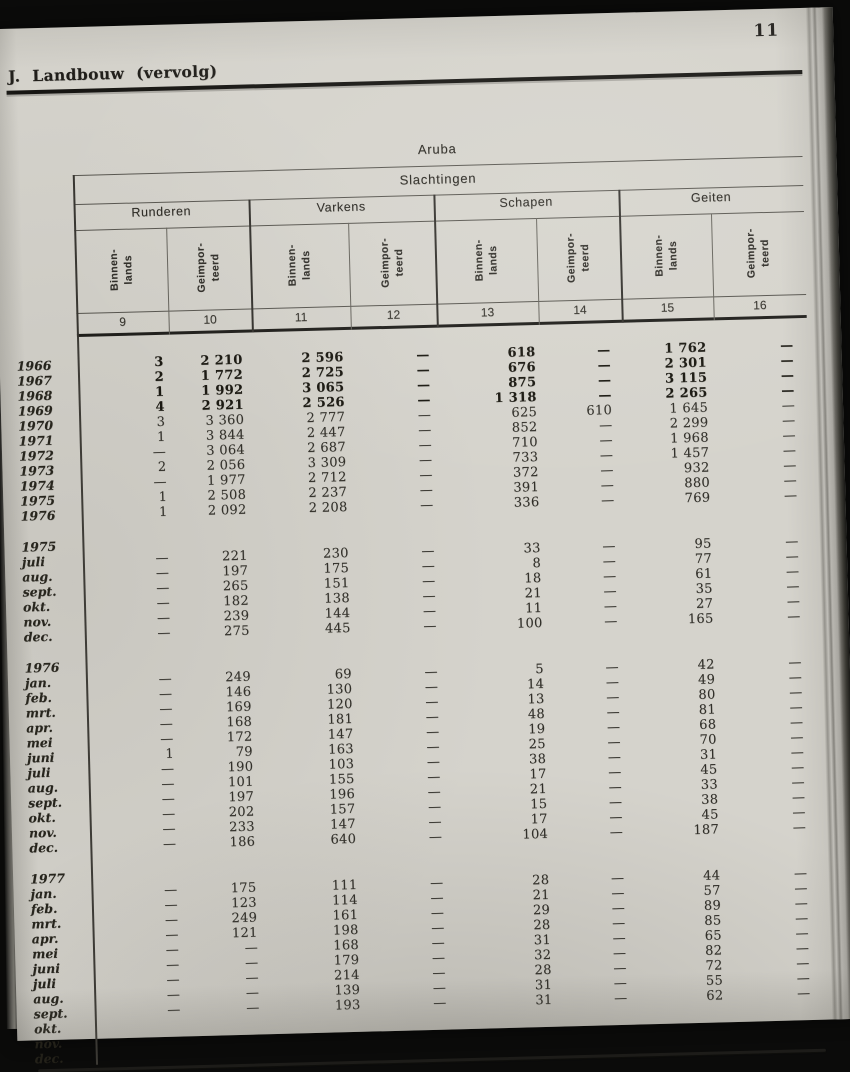 The height and width of the screenshot is (1072, 850). Describe the element at coordinates (42, 667) in the screenshot. I see `section-label: 1976` at that location.